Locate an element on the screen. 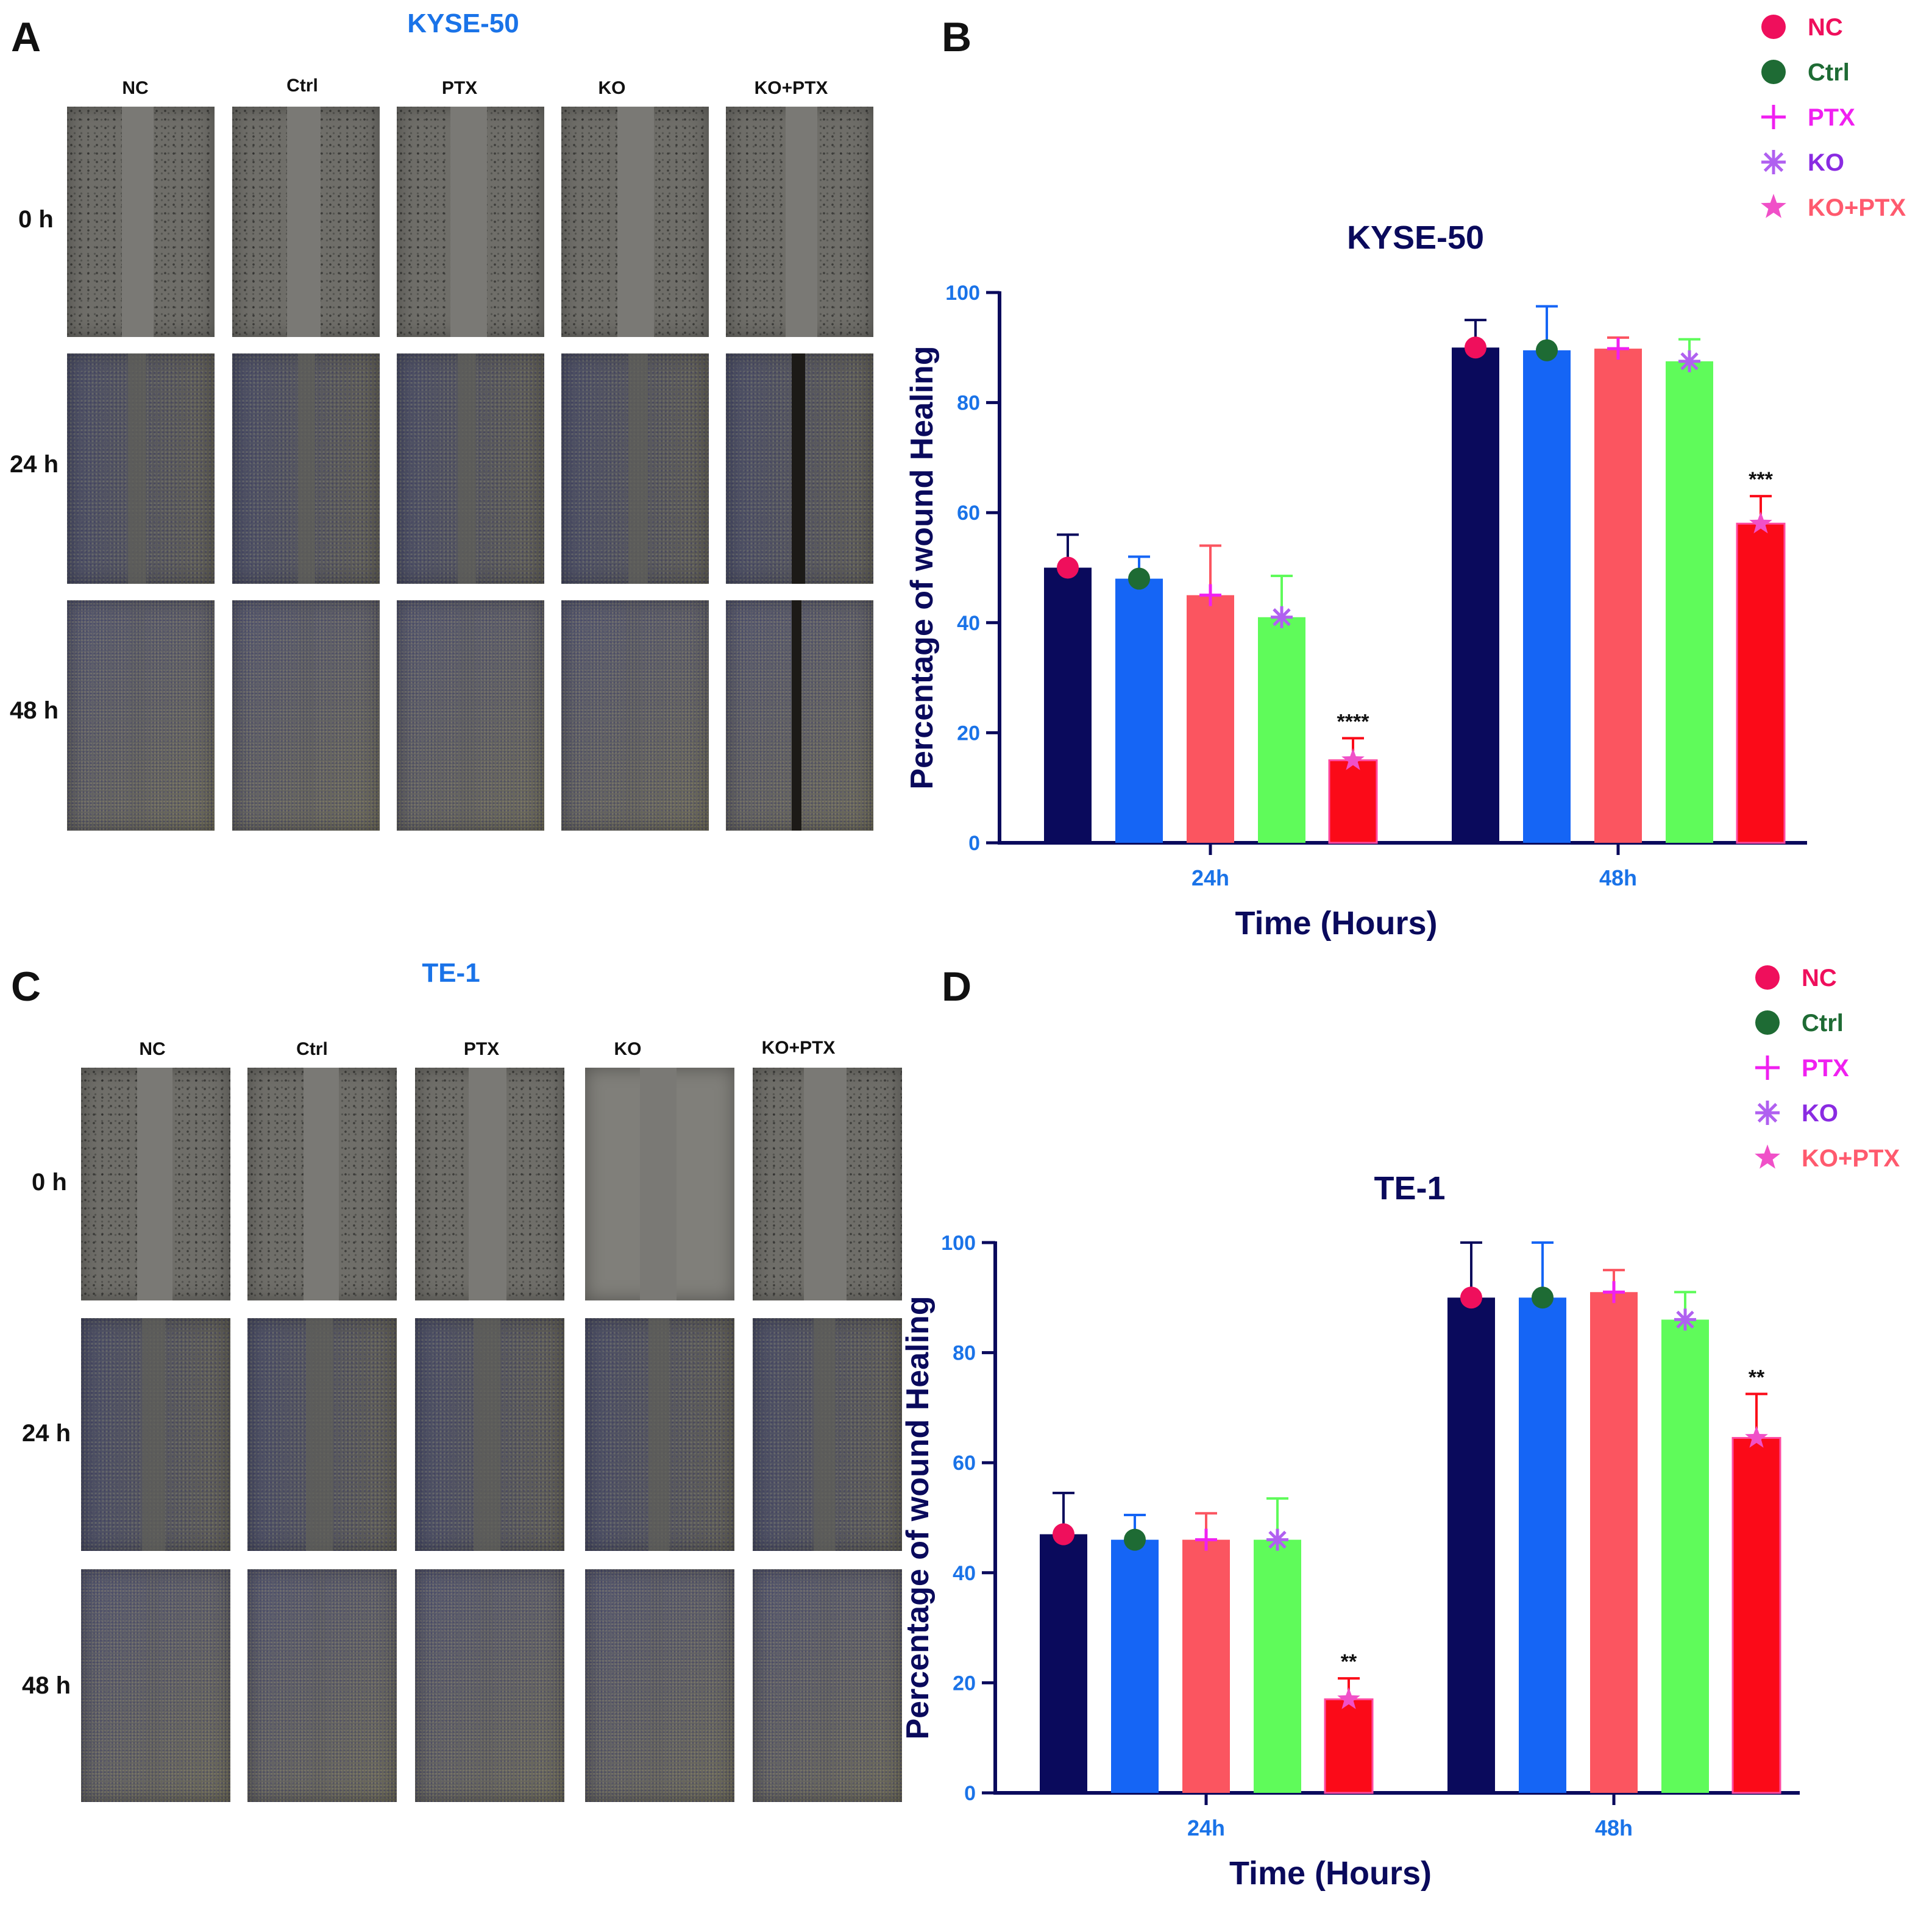  te1-col-label: PTX is located at coordinates (481, 1049).